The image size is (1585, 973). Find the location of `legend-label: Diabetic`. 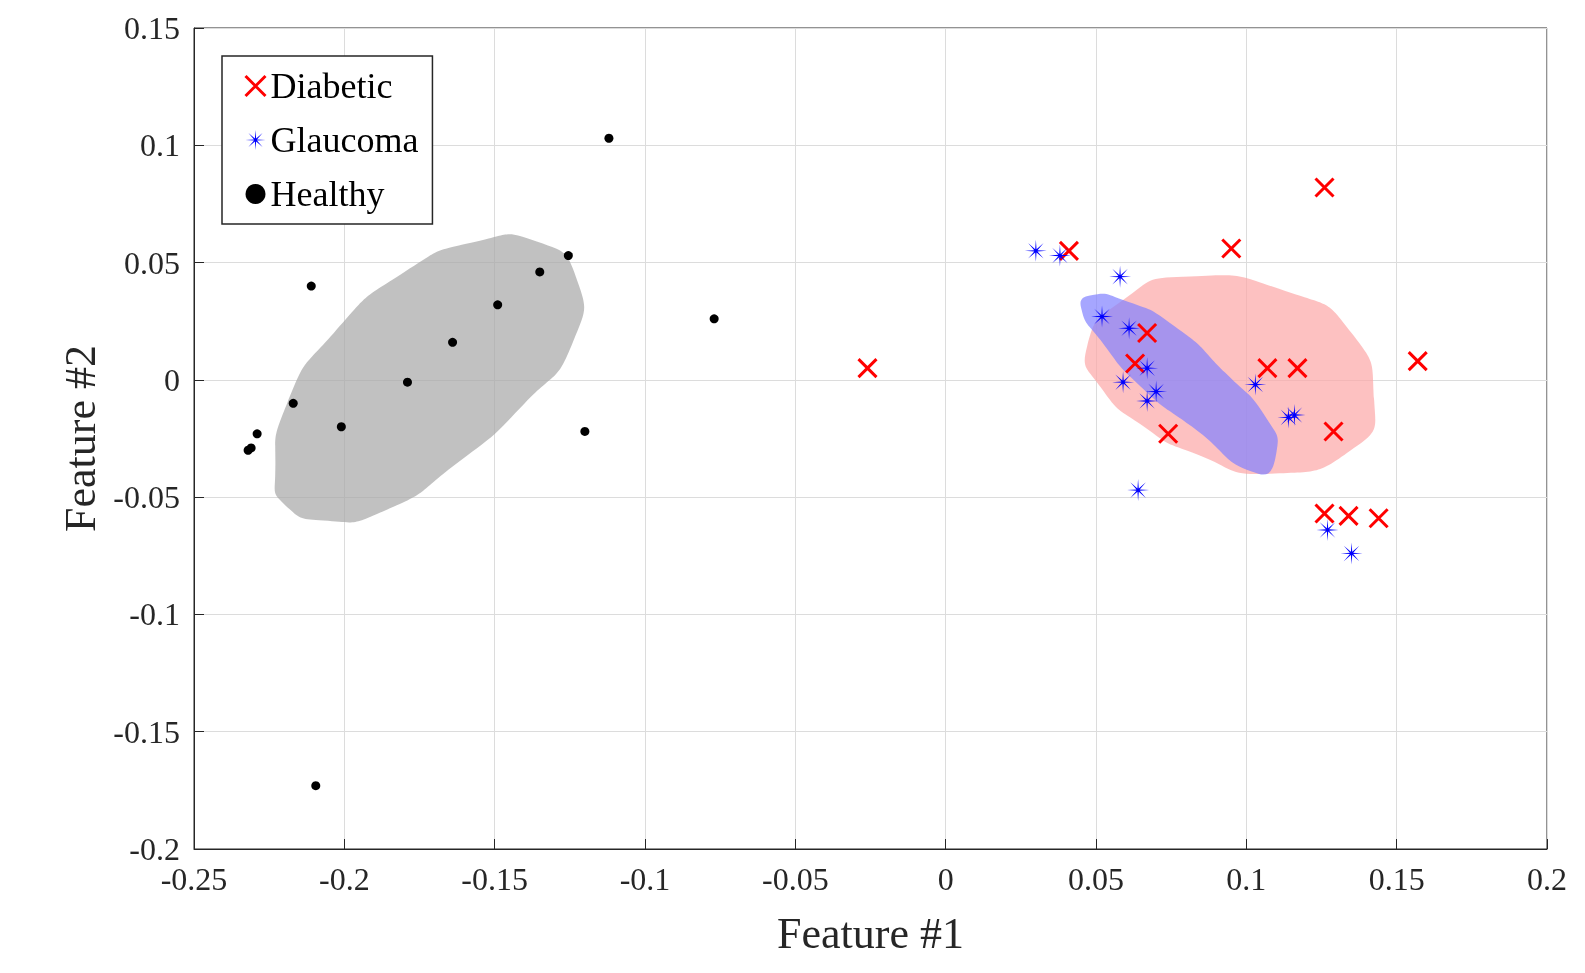

legend-label: Diabetic is located at coordinates (331, 86).